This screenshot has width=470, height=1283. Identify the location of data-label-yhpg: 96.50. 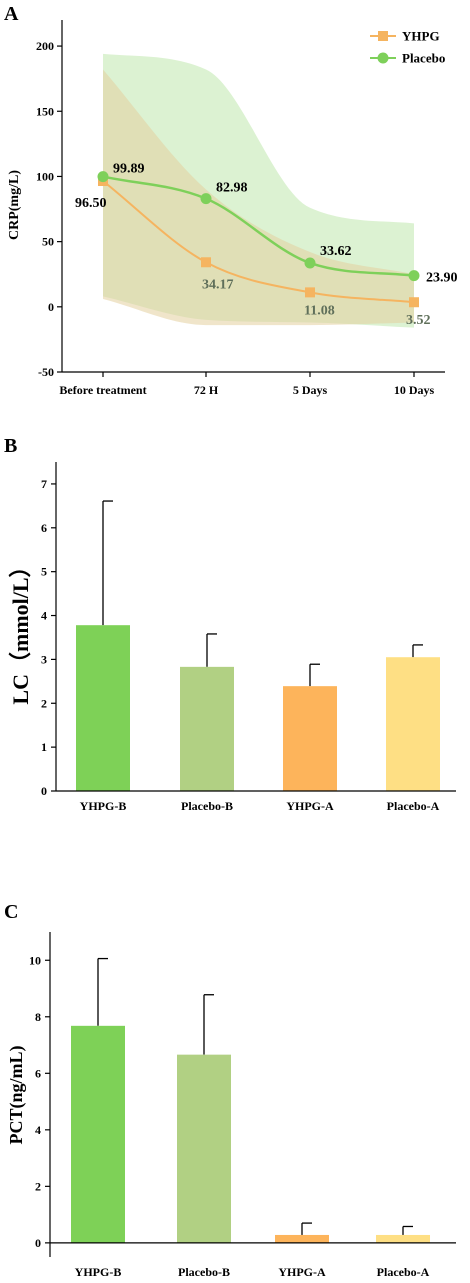
(91, 203).